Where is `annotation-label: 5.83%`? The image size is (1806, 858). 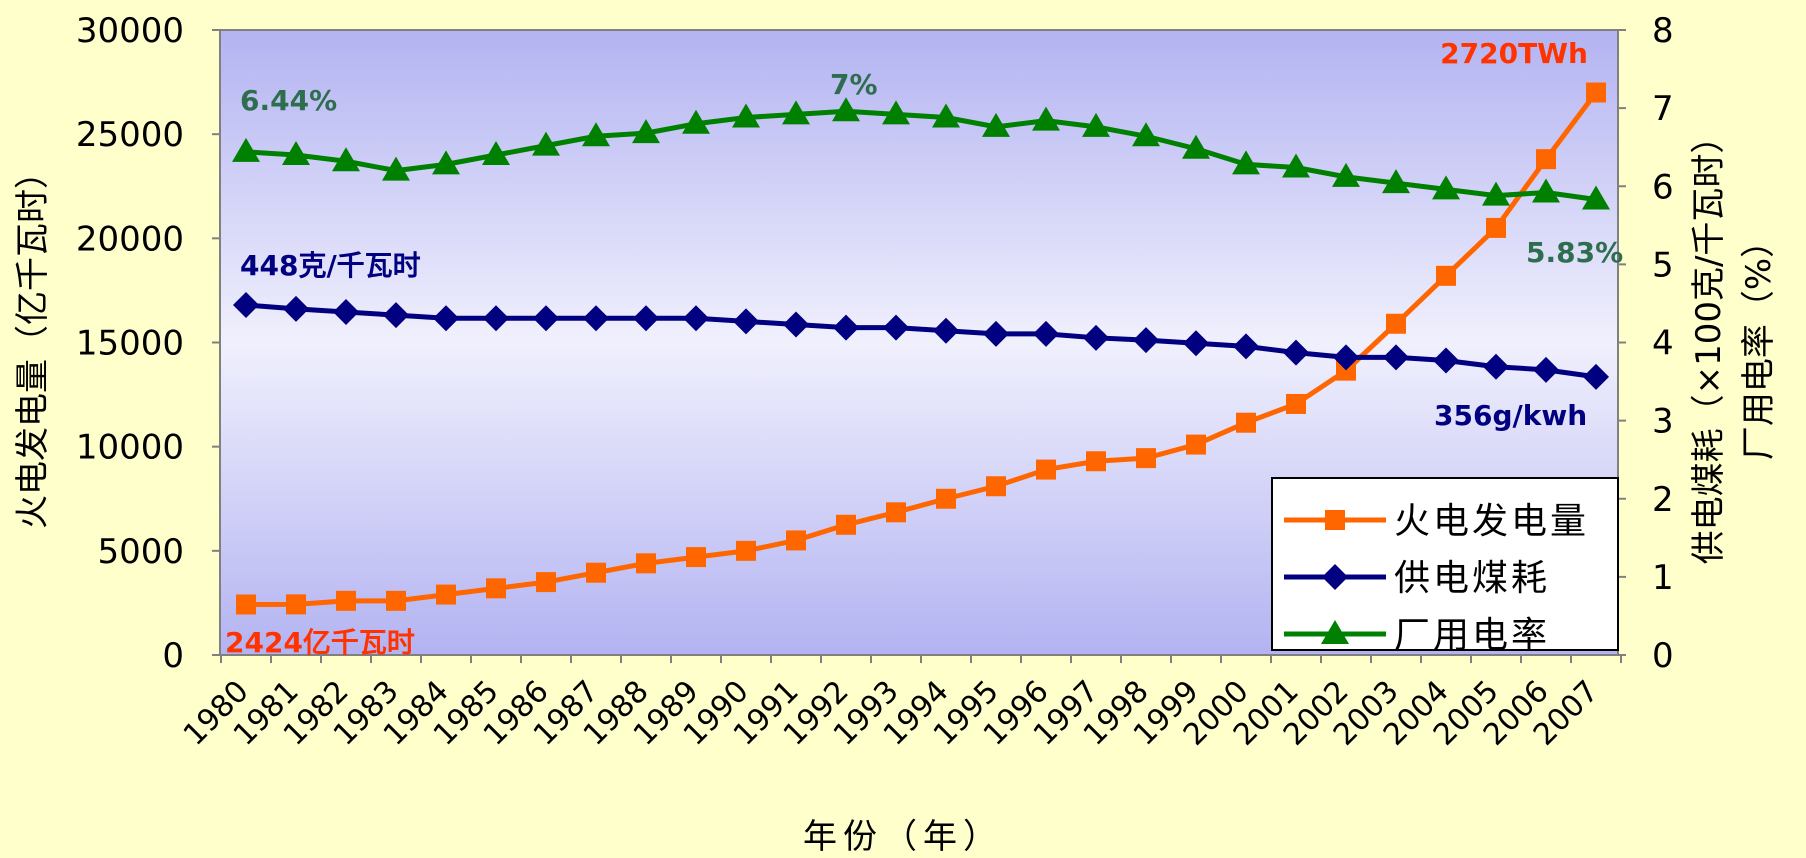 annotation-label: 5.83% is located at coordinates (1574, 252).